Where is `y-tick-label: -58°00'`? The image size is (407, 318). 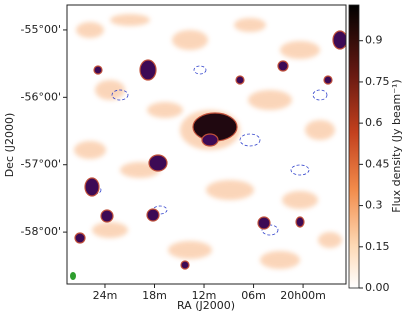 y-tick-label: -58°00' is located at coordinates (41, 231).